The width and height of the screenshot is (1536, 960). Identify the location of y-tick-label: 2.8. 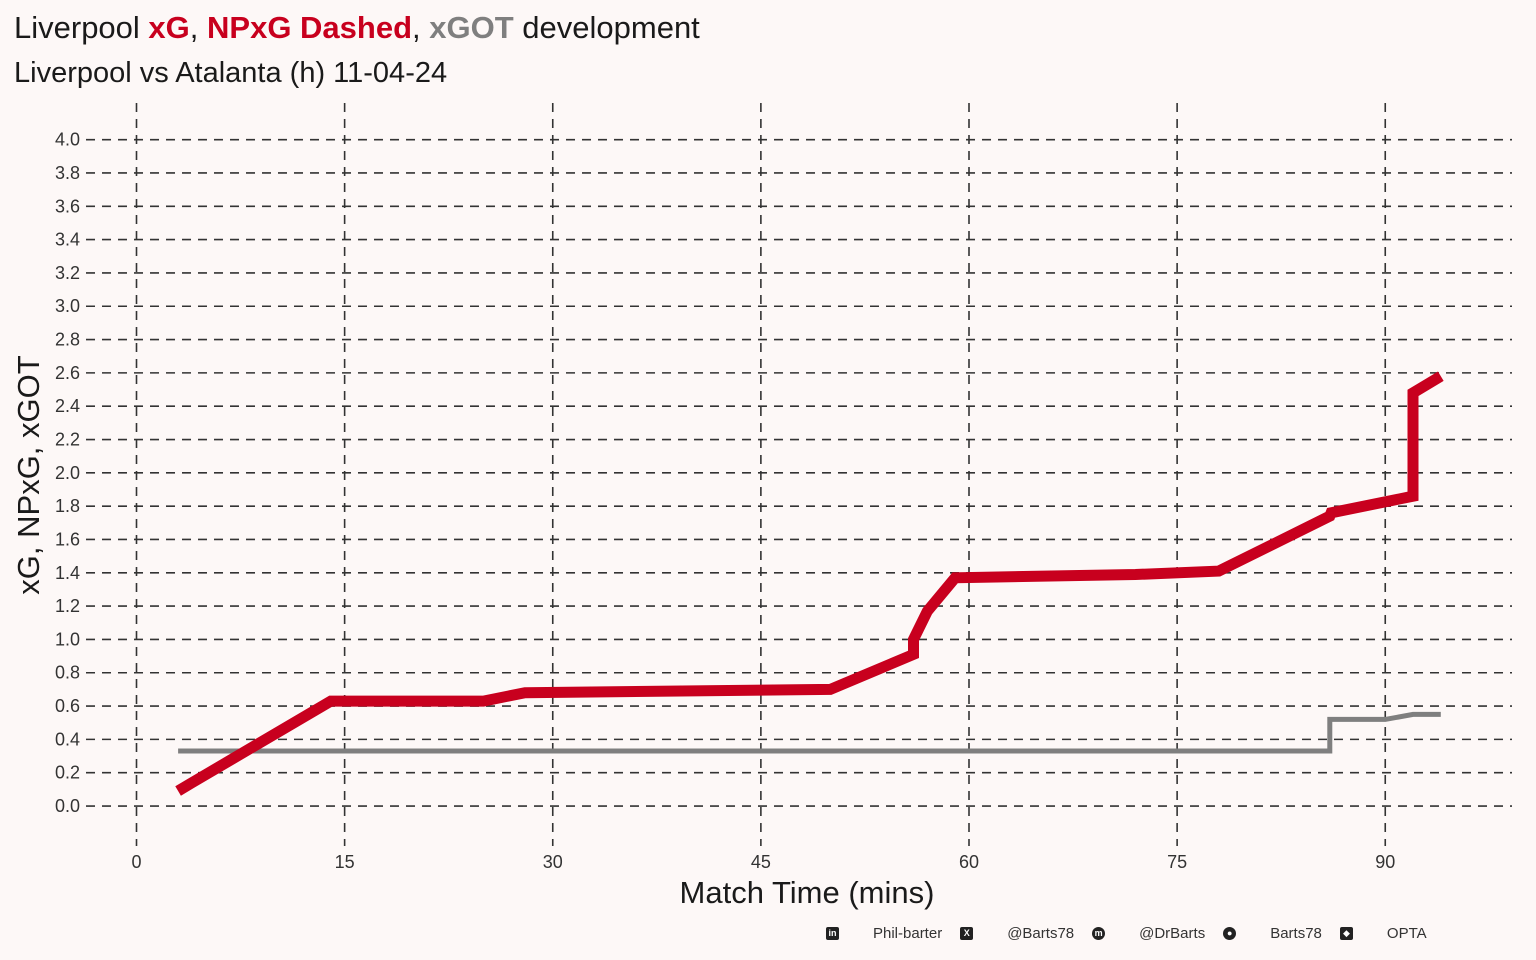
(67, 340).